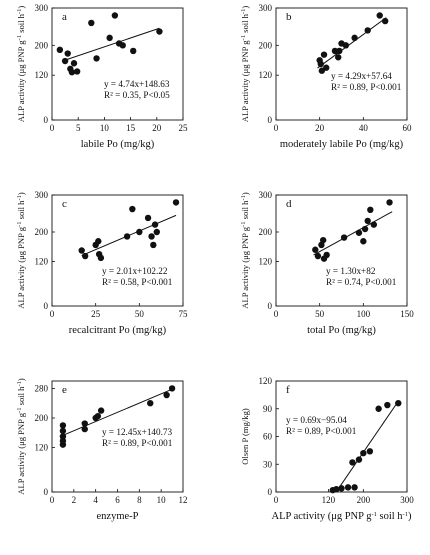 The image size is (430, 555). Describe the element at coordinates (289, 17) in the screenshot. I see `panel-letter: b` at that location.